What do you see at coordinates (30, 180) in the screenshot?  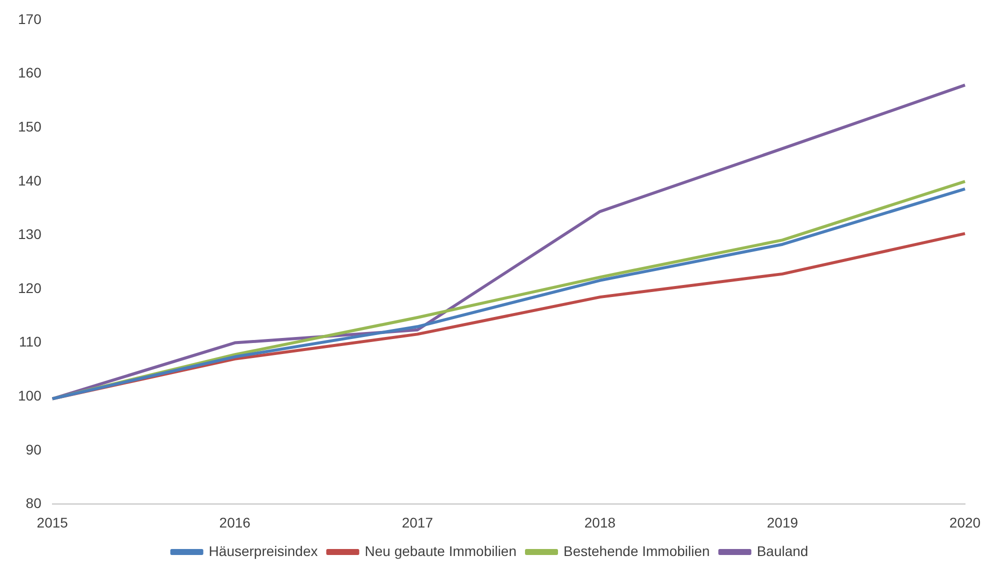 I see `y-tick-label: 140` at bounding box center [30, 180].